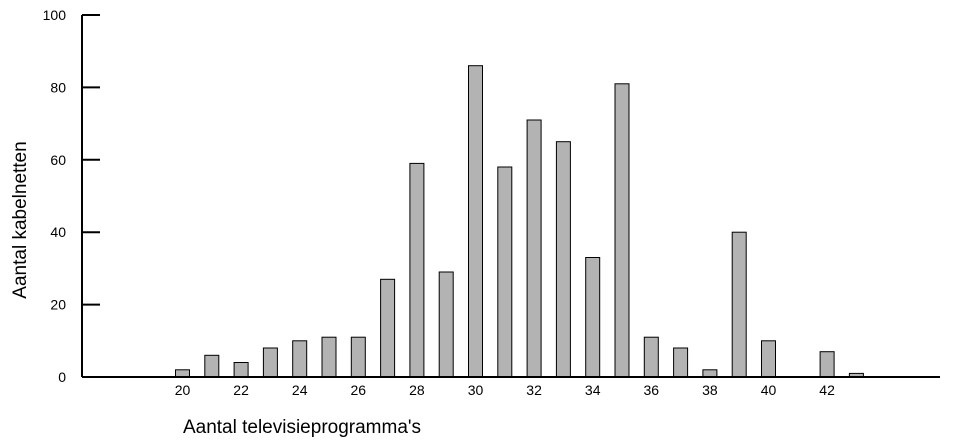 The width and height of the screenshot is (954, 440). I want to click on x-tick-label: 22, so click(241, 390).